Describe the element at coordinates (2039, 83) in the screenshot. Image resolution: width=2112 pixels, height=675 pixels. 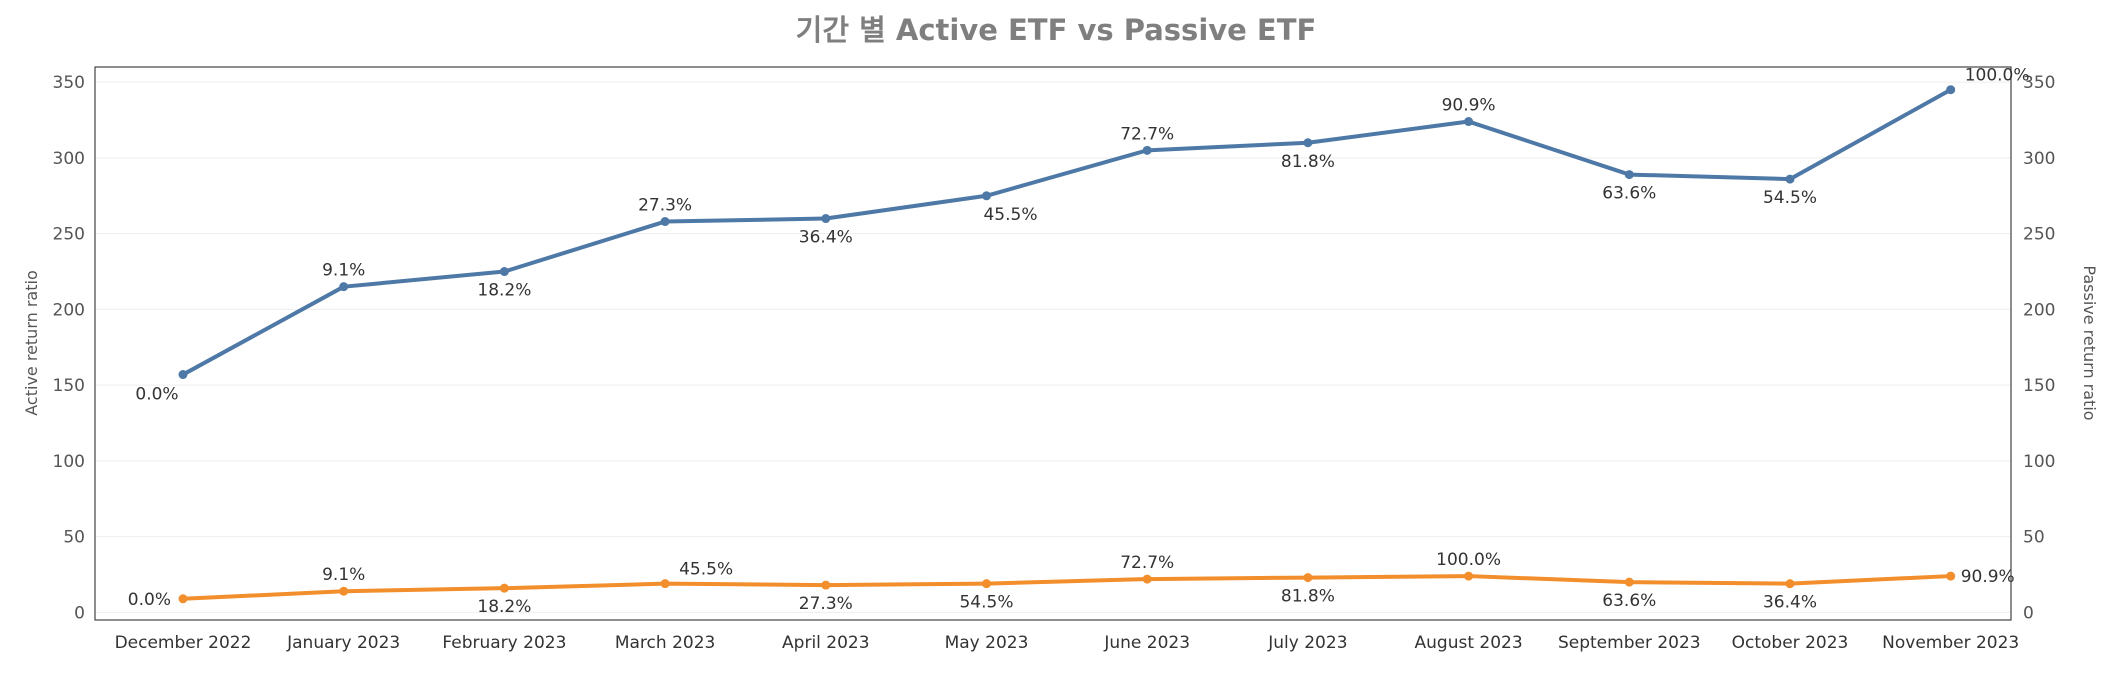
I see `y2-tick-label: 350` at that location.